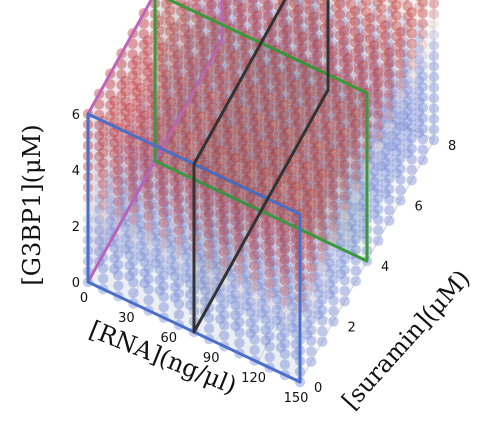 Image resolution: width=480 pixels, height=427 pixels. What do you see at coordinates (352, 328) in the screenshot?
I see `y-tick-label: 2` at bounding box center [352, 328].